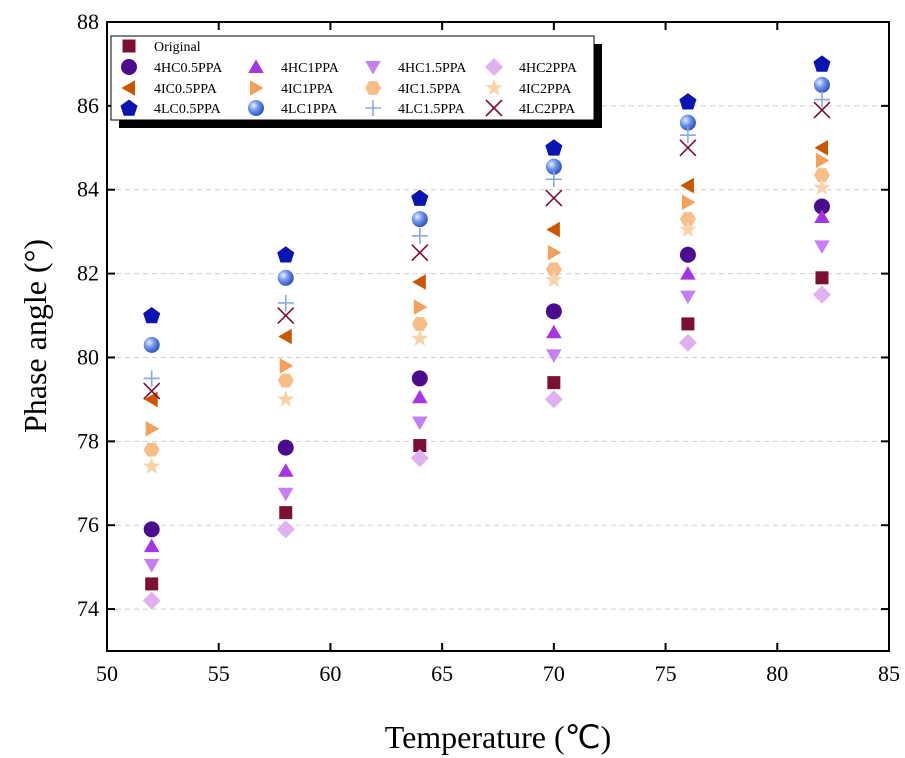 This screenshot has width=905, height=758. Describe the element at coordinates (889, 673) in the screenshot. I see `x-tick-label: 85` at that location.